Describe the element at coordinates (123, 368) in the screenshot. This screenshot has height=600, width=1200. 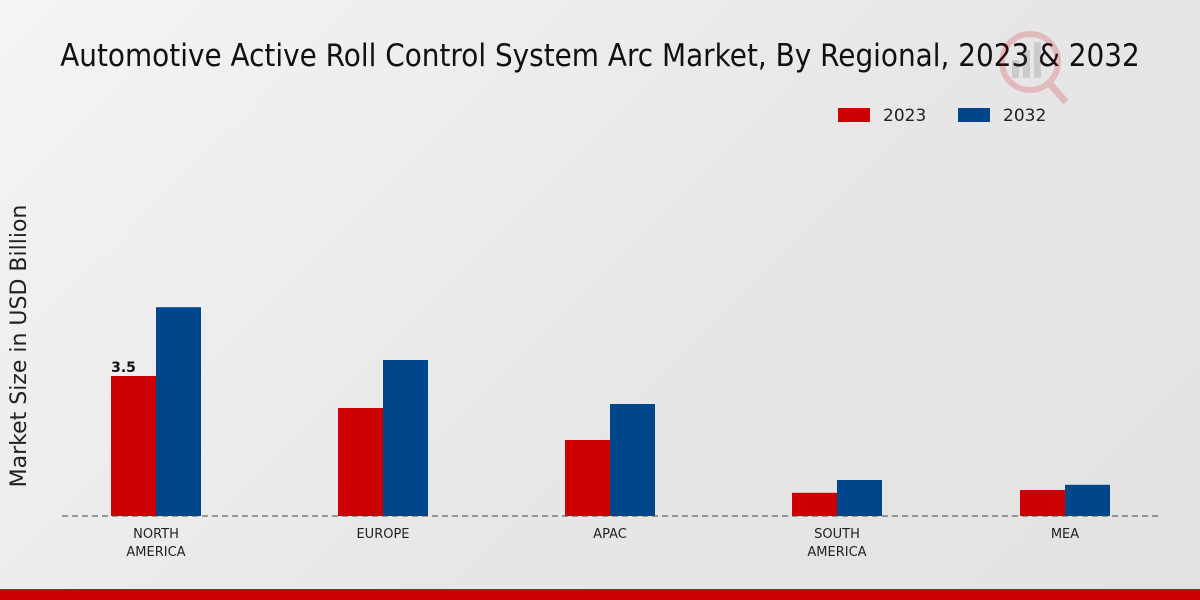
I see `data-label: 3.5` at that location.